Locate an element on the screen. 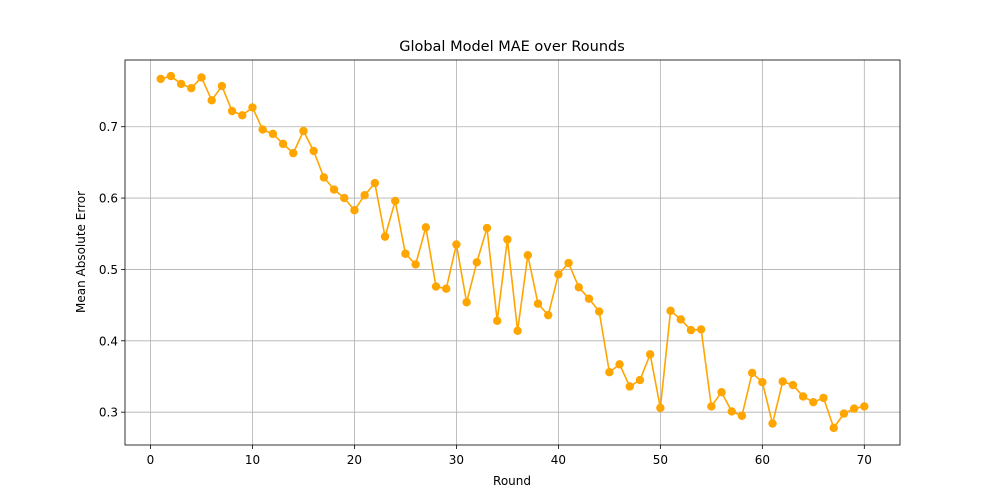 This screenshot has height=500, width=1000. x-tick-label: 70 is located at coordinates (864, 460).